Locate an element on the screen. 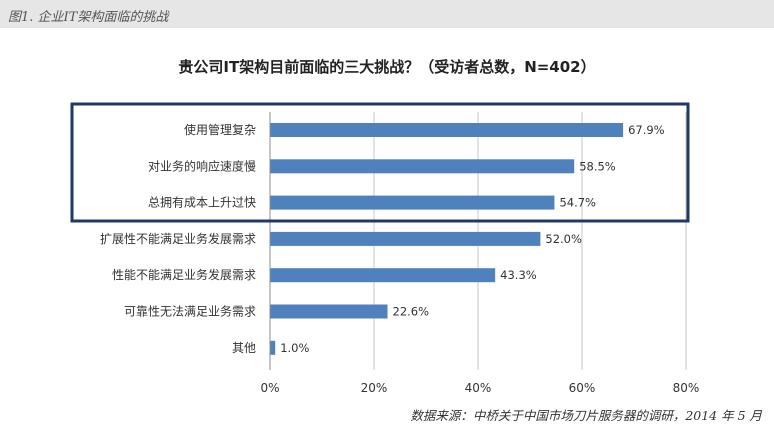  category-label: 总拥有成本上升过快 is located at coordinates (202, 203).